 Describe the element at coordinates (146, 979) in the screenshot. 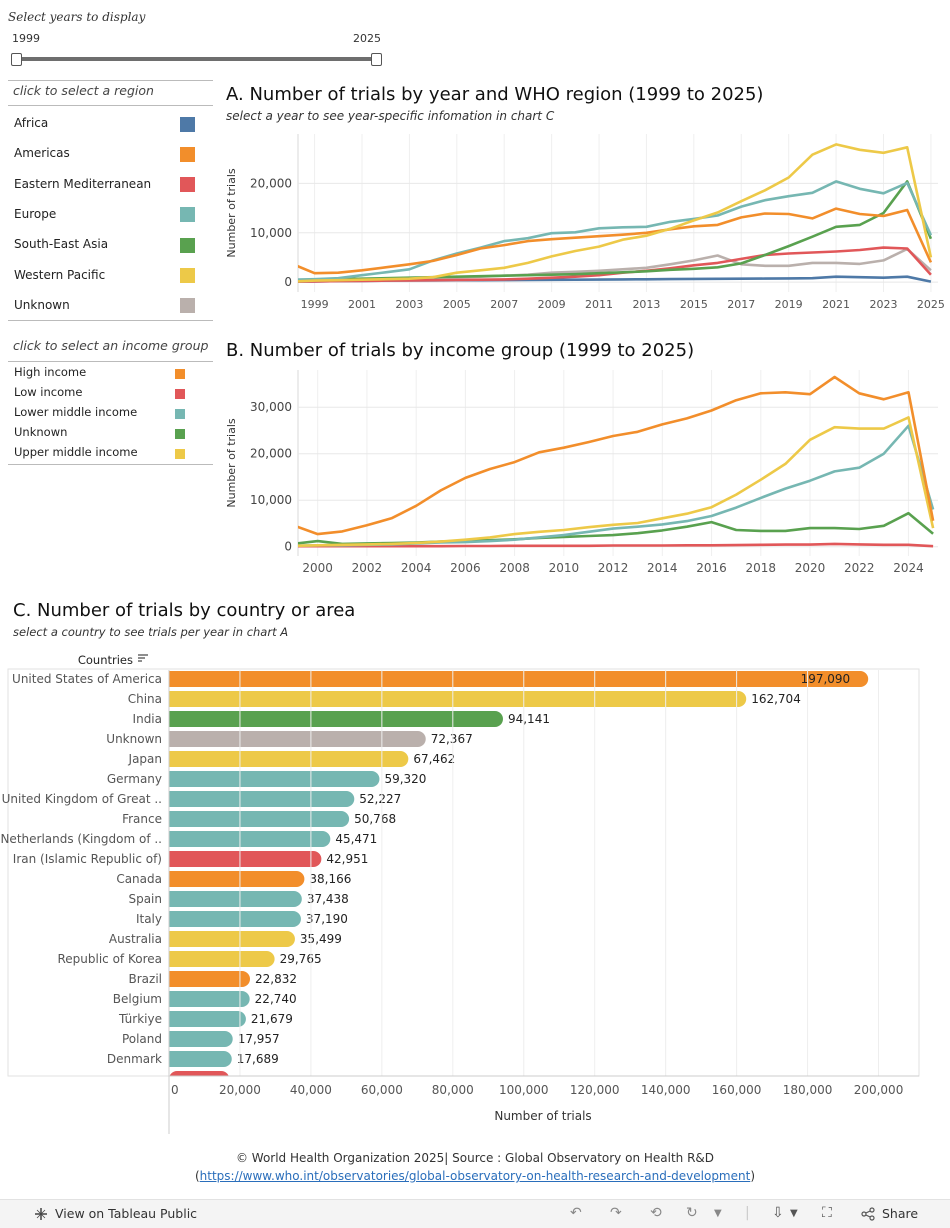

I see `chart-c-category-label: Brazil` at that location.